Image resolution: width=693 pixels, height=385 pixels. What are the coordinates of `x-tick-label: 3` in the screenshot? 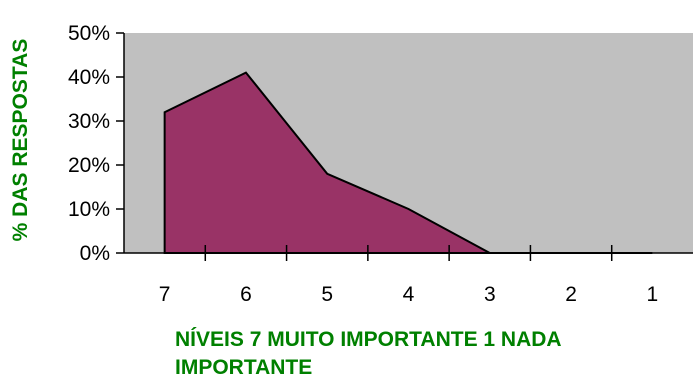 It's located at (490, 294).